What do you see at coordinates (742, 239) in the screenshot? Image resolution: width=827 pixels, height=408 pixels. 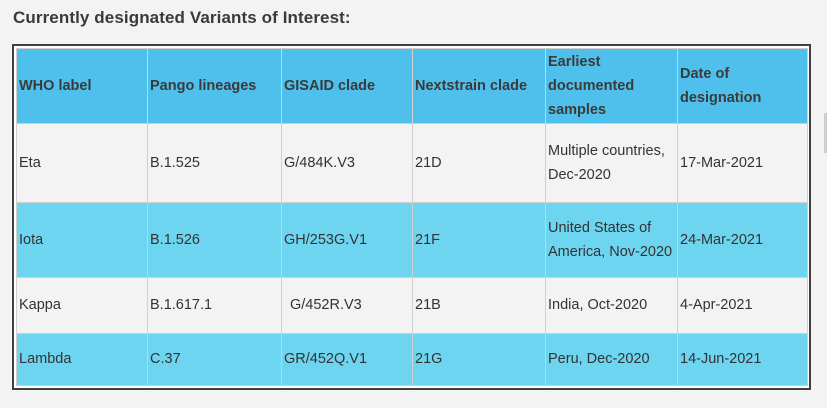 I see `cell-designation-date: 24-Mar-2021` at bounding box center [742, 239].